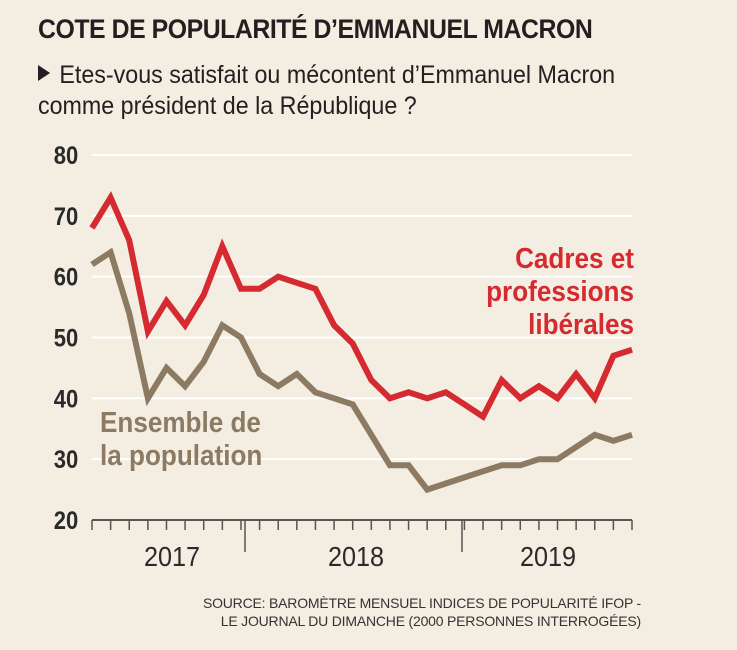  What do you see at coordinates (66, 338) in the screenshot?
I see `y-tick-label: 50` at bounding box center [66, 338].